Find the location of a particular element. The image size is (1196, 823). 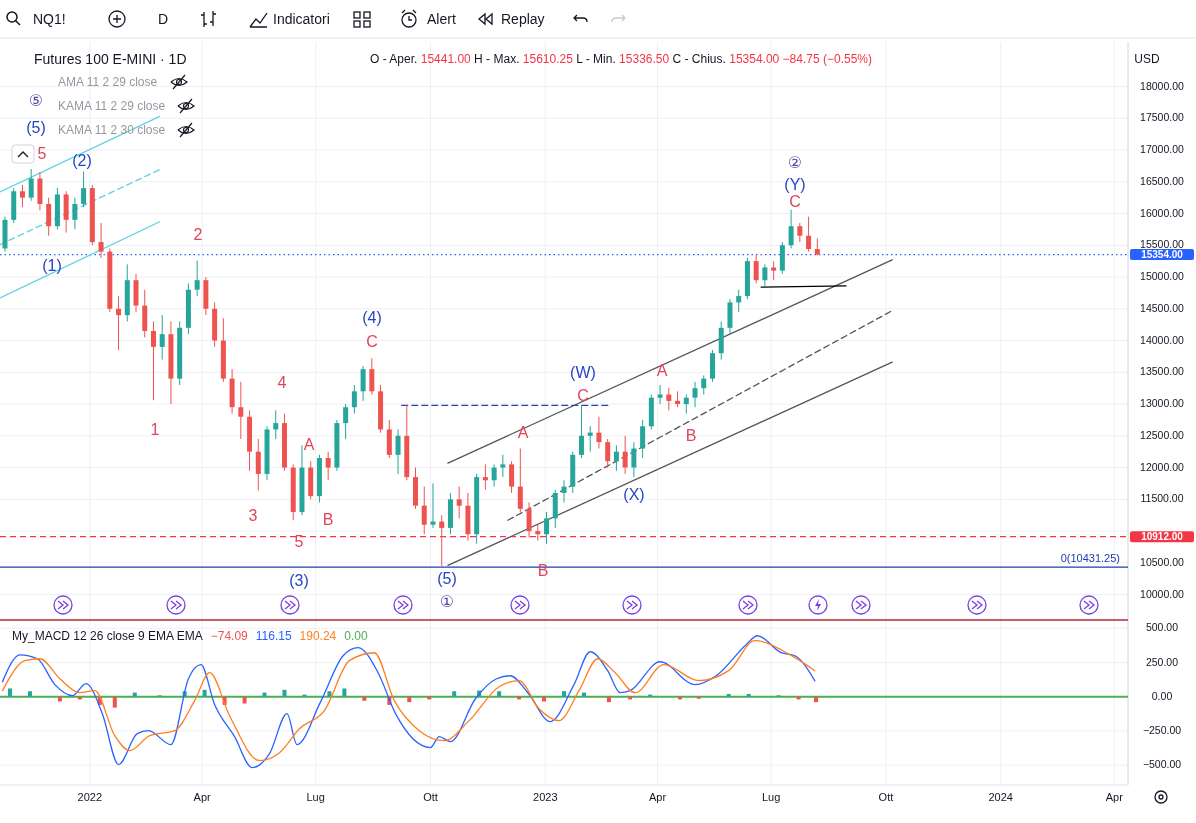

annotation: (2) is located at coordinates (82, 160).